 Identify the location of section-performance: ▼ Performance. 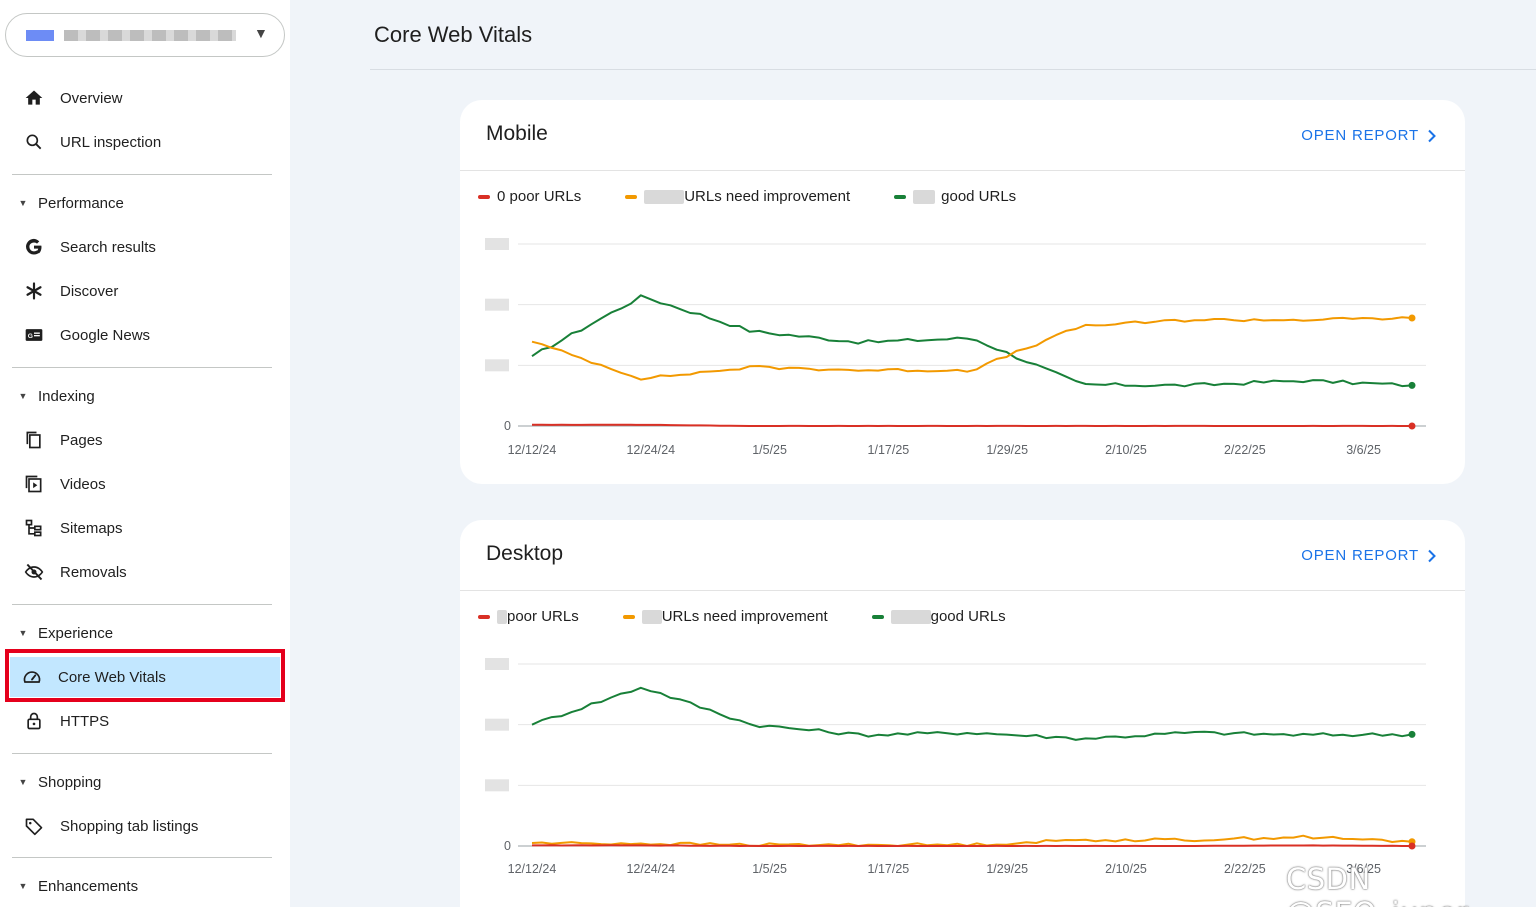
(142, 203).